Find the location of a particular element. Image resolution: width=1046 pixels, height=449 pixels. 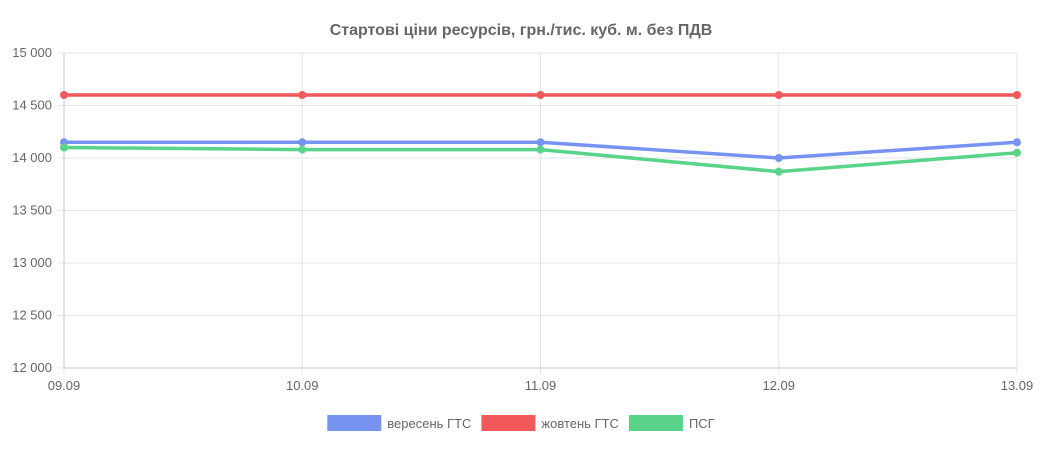

y-tick-label: 13 000 is located at coordinates (32, 262).